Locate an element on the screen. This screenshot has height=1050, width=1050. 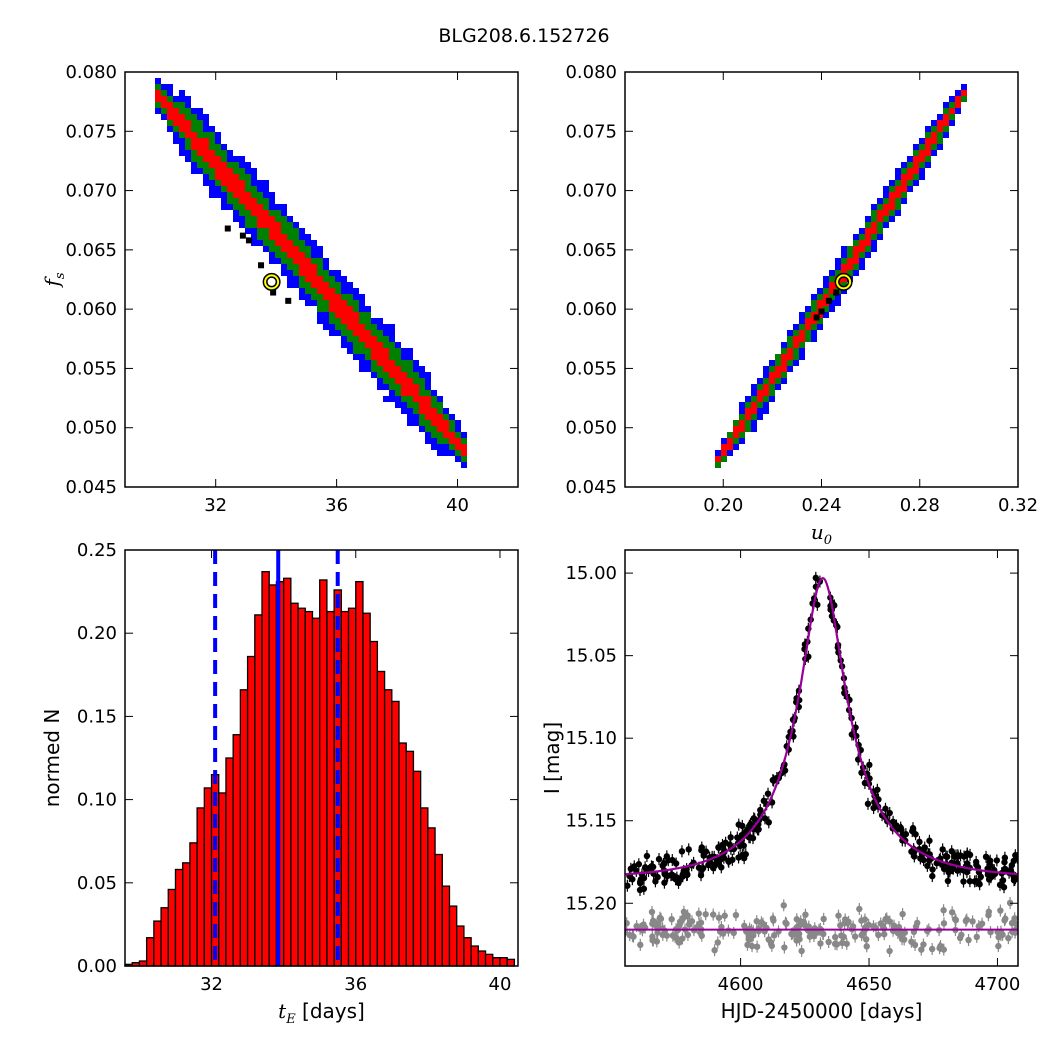
y-tick-label: 0.070 is located at coordinates (91, 191).